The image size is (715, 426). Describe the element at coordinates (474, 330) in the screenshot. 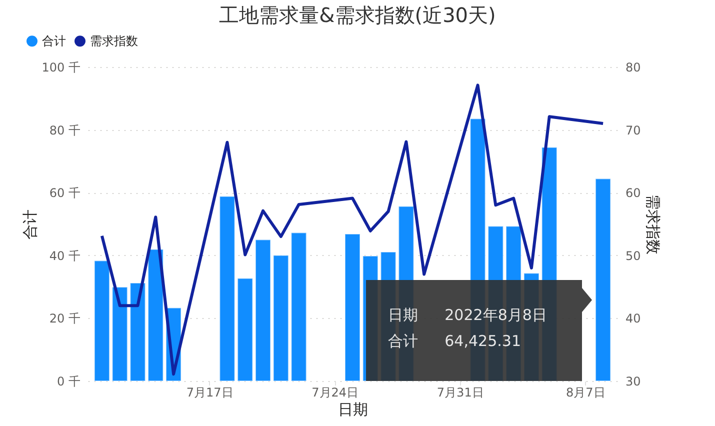

I see `tooltip: 日期 2022年8月8日 合计 64,425.31` at that location.